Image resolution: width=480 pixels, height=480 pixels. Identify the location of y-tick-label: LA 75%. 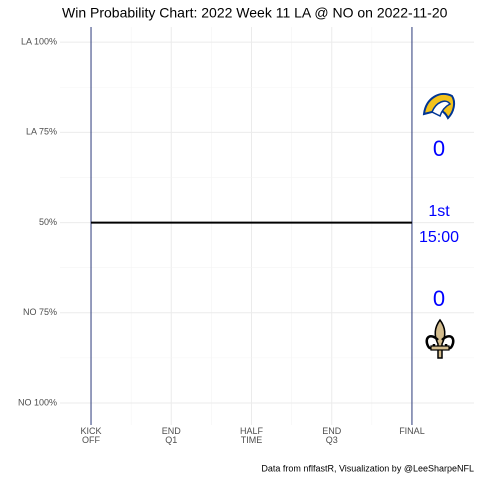
(41, 132).